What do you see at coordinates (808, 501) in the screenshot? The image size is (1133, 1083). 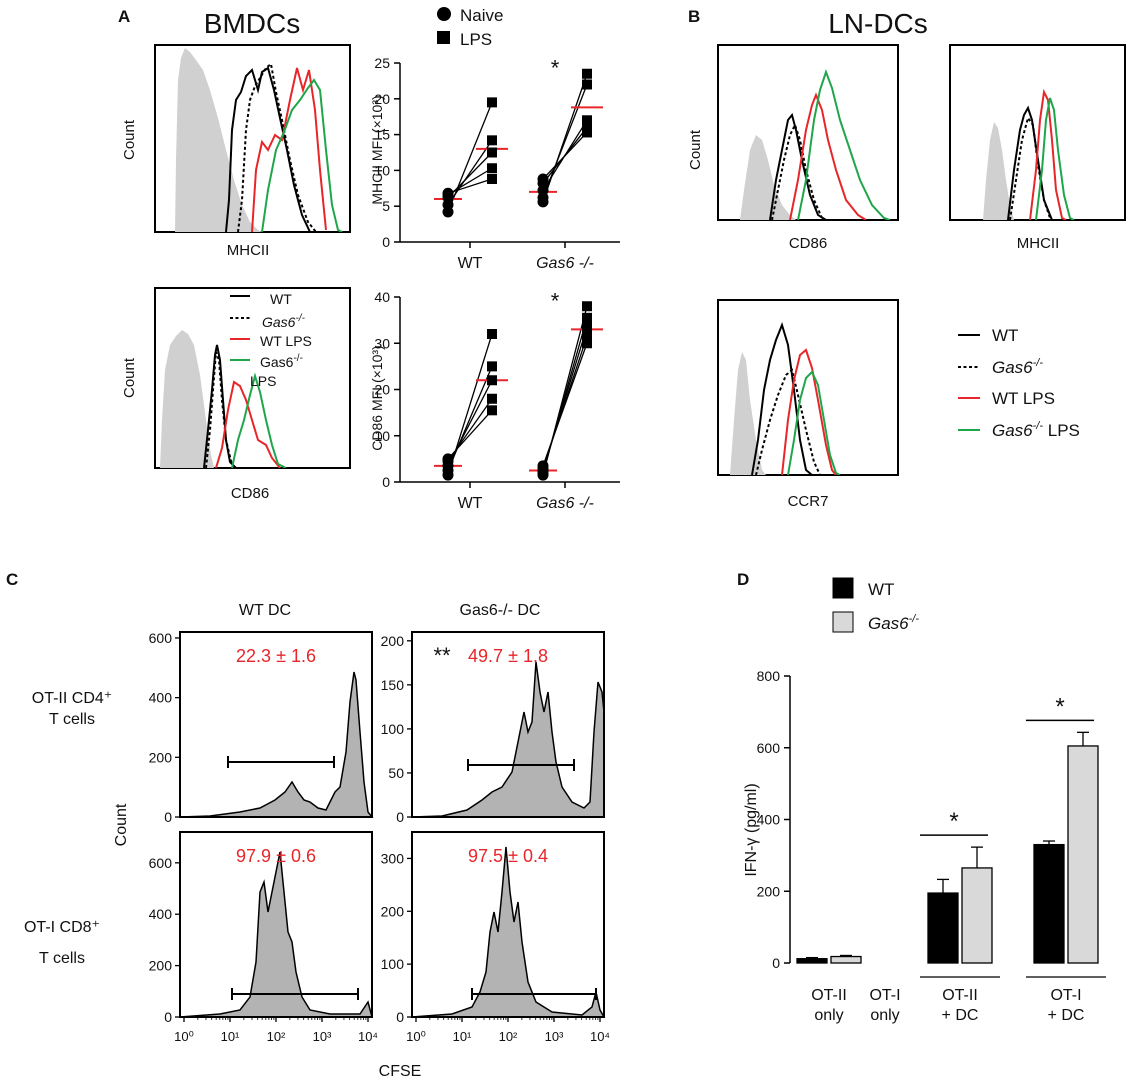 I see `ccr7-axis-label: CCR7` at bounding box center [808, 501].